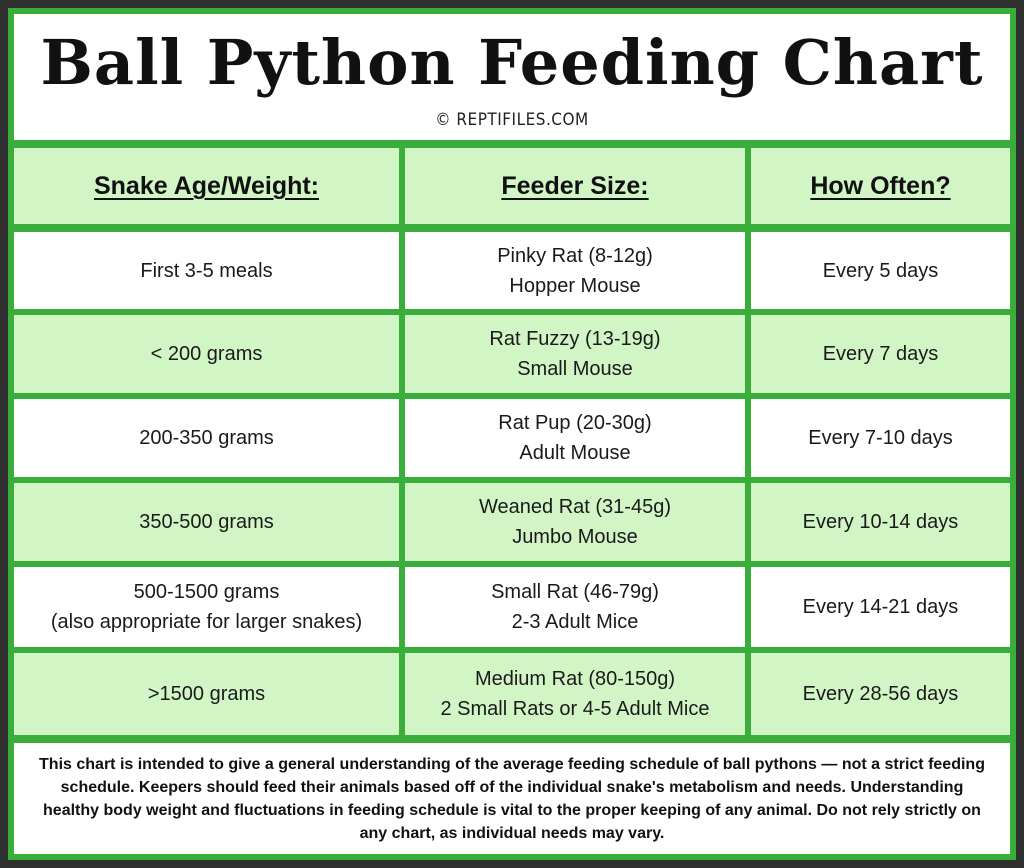 This screenshot has width=1024, height=868. What do you see at coordinates (575, 537) in the screenshot?
I see `feeder-line: Jumbo Mouse` at bounding box center [575, 537].